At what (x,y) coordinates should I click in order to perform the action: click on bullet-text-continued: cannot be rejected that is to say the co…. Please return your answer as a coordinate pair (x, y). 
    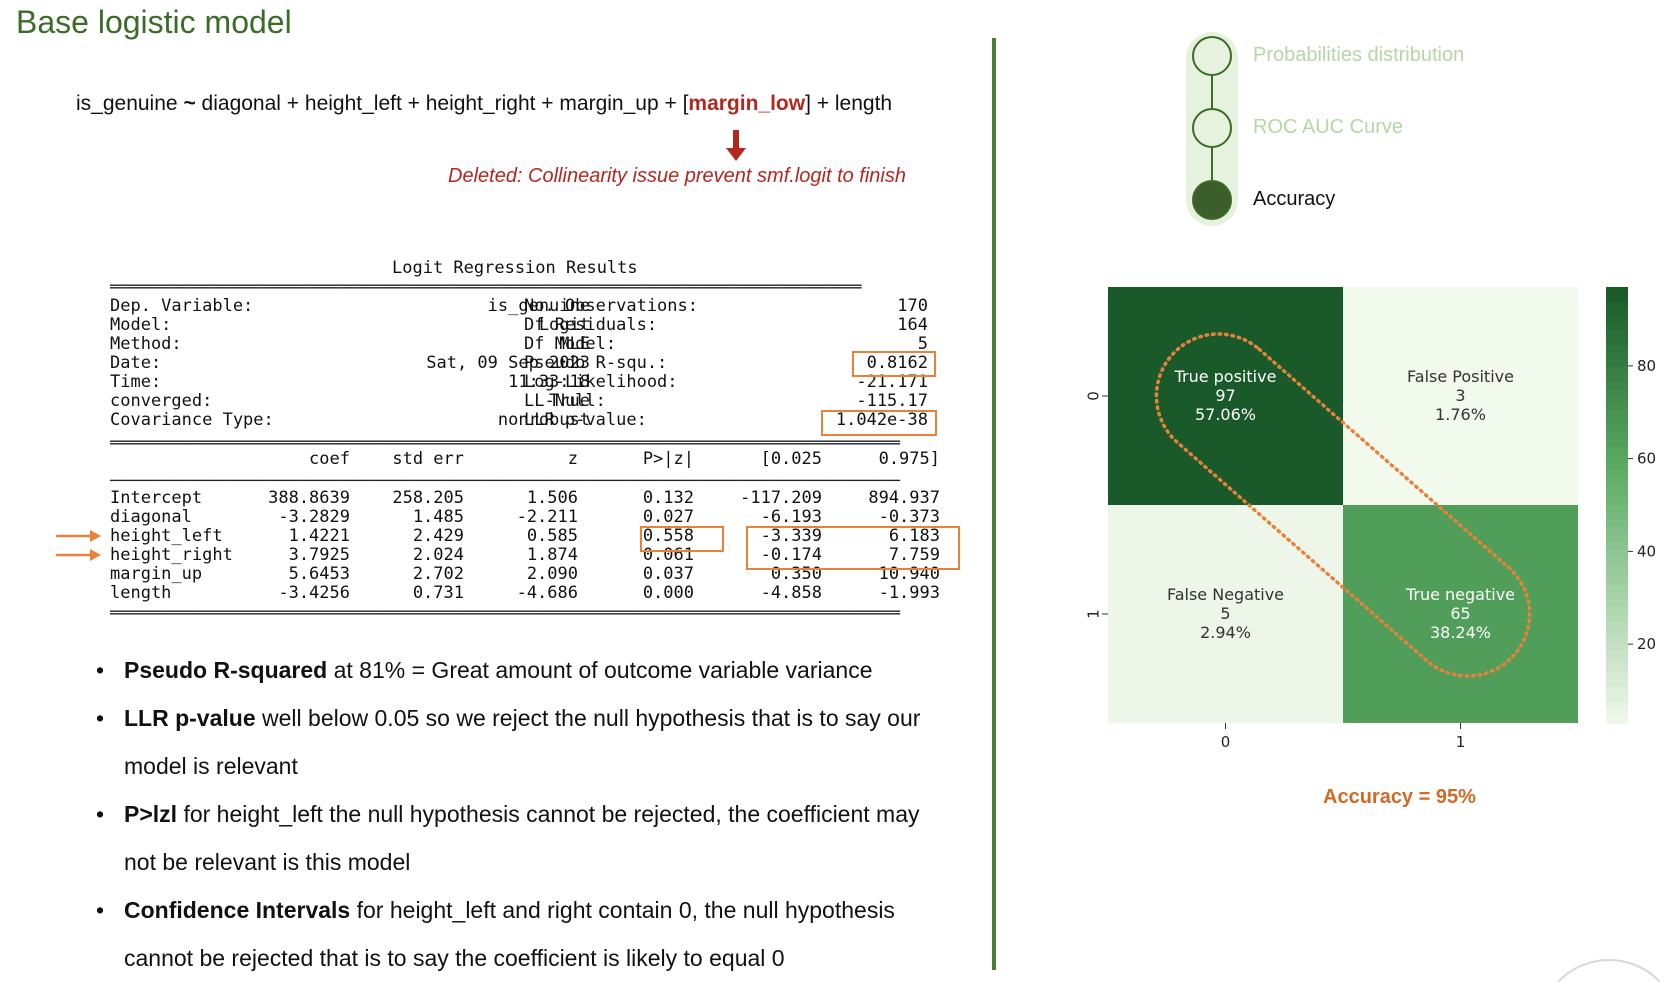
    Looking at the image, I should click on (454, 958).